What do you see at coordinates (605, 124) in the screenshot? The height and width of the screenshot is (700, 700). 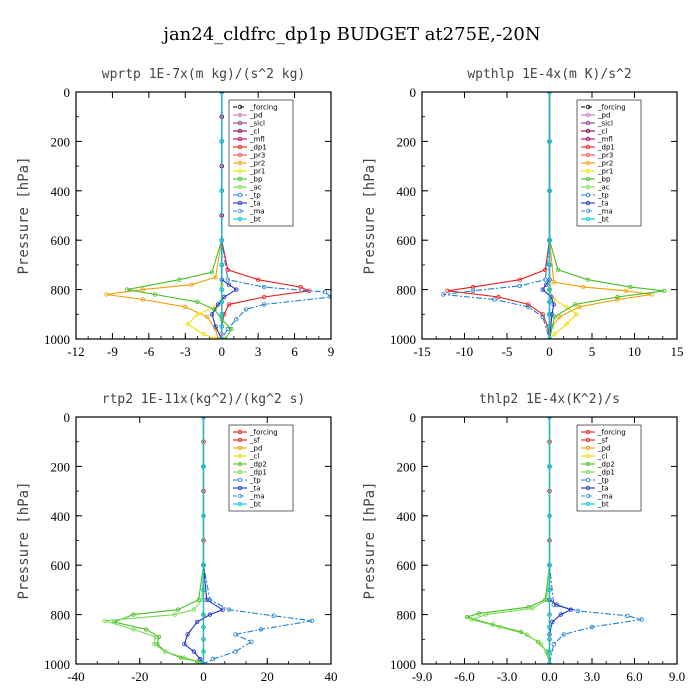 I see `legend-label: _sicl` at bounding box center [605, 124].